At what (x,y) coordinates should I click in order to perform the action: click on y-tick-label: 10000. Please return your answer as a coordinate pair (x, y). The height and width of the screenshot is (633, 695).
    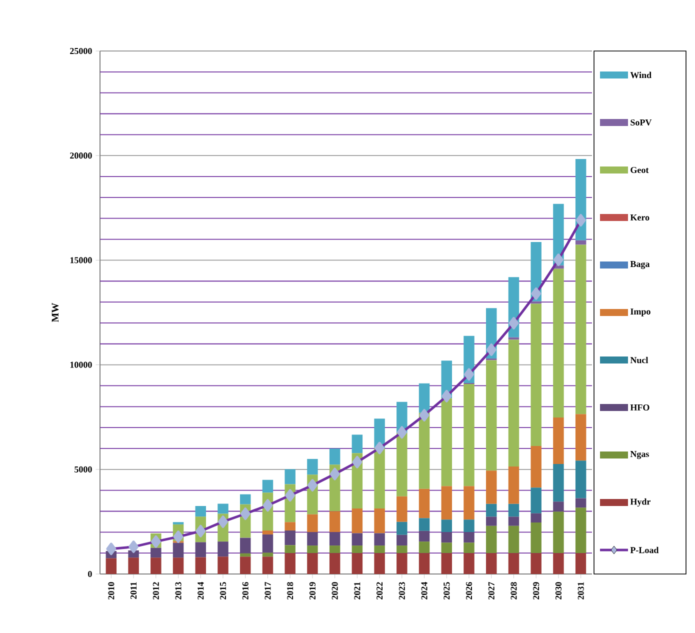
    Looking at the image, I should click on (81, 365).